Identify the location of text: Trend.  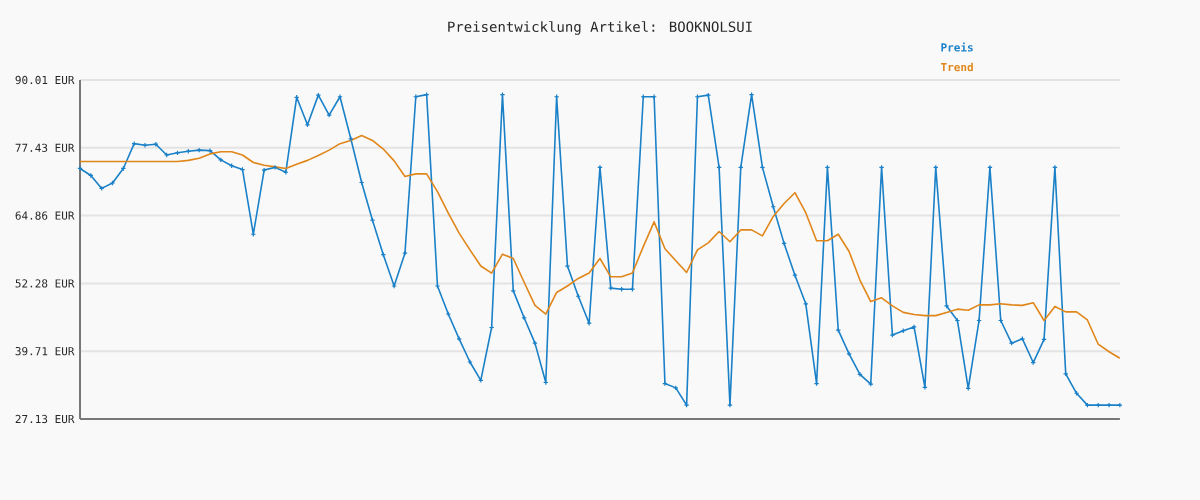
(957, 67).